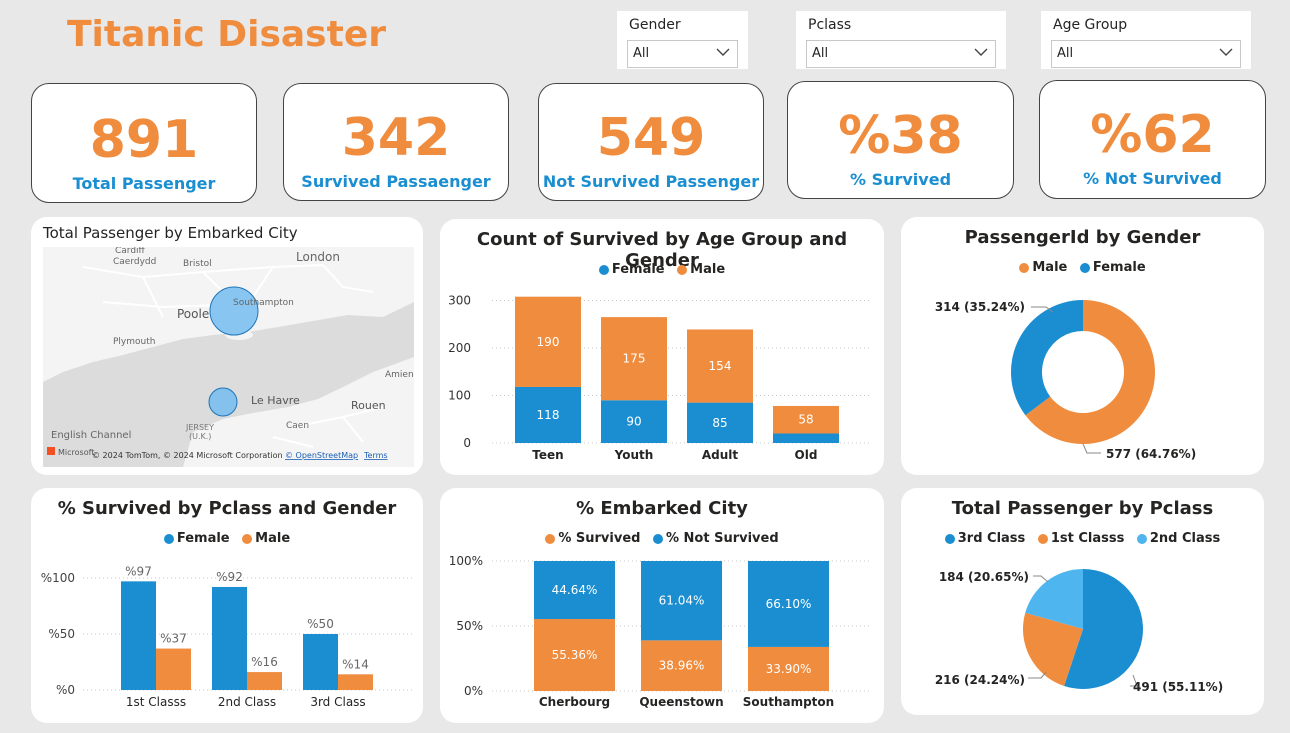 The image size is (1290, 733). Describe the element at coordinates (901, 54) in the screenshot. I see `pclass-dropdown: All` at that location.